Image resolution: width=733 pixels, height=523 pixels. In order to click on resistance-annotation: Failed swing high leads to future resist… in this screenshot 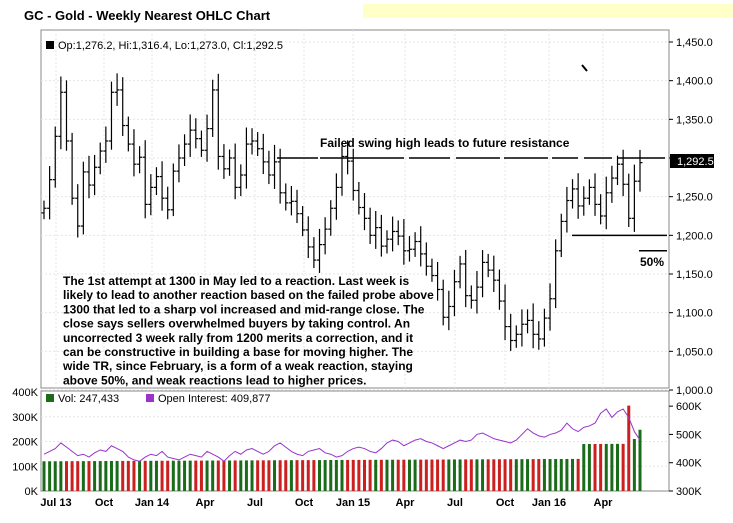, I will do `click(445, 143)`.